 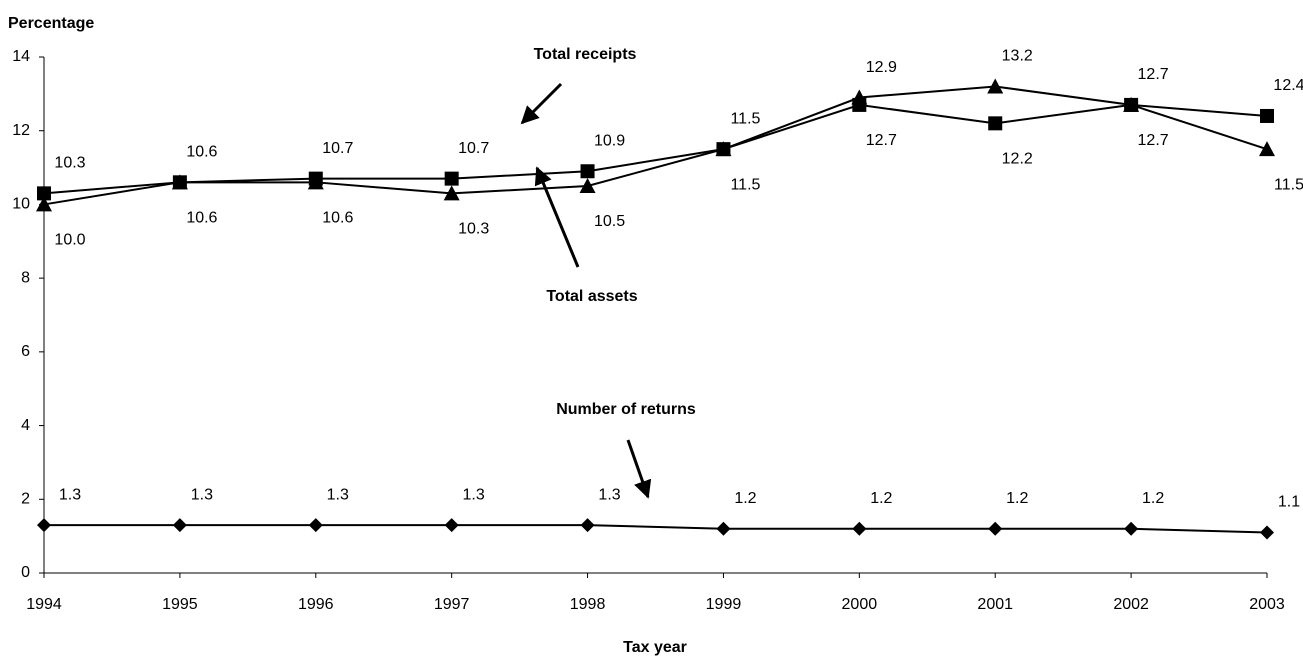 I want to click on x-axis-label: Tax year, so click(x=655, y=647).